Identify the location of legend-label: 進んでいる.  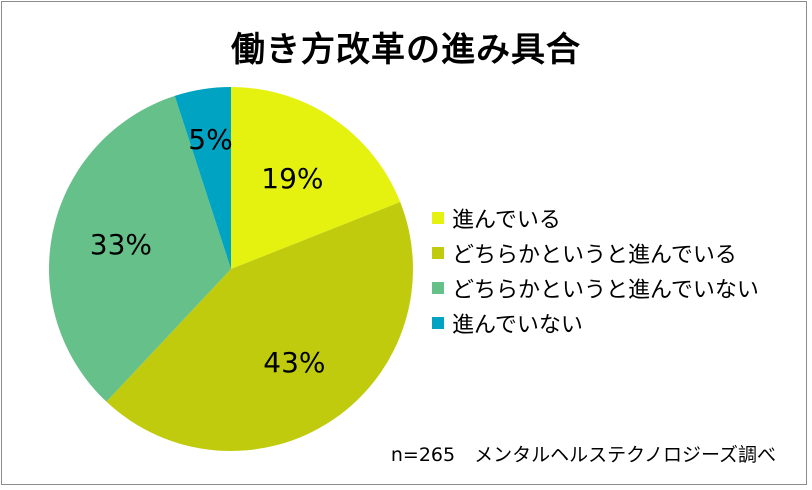
(506, 220).